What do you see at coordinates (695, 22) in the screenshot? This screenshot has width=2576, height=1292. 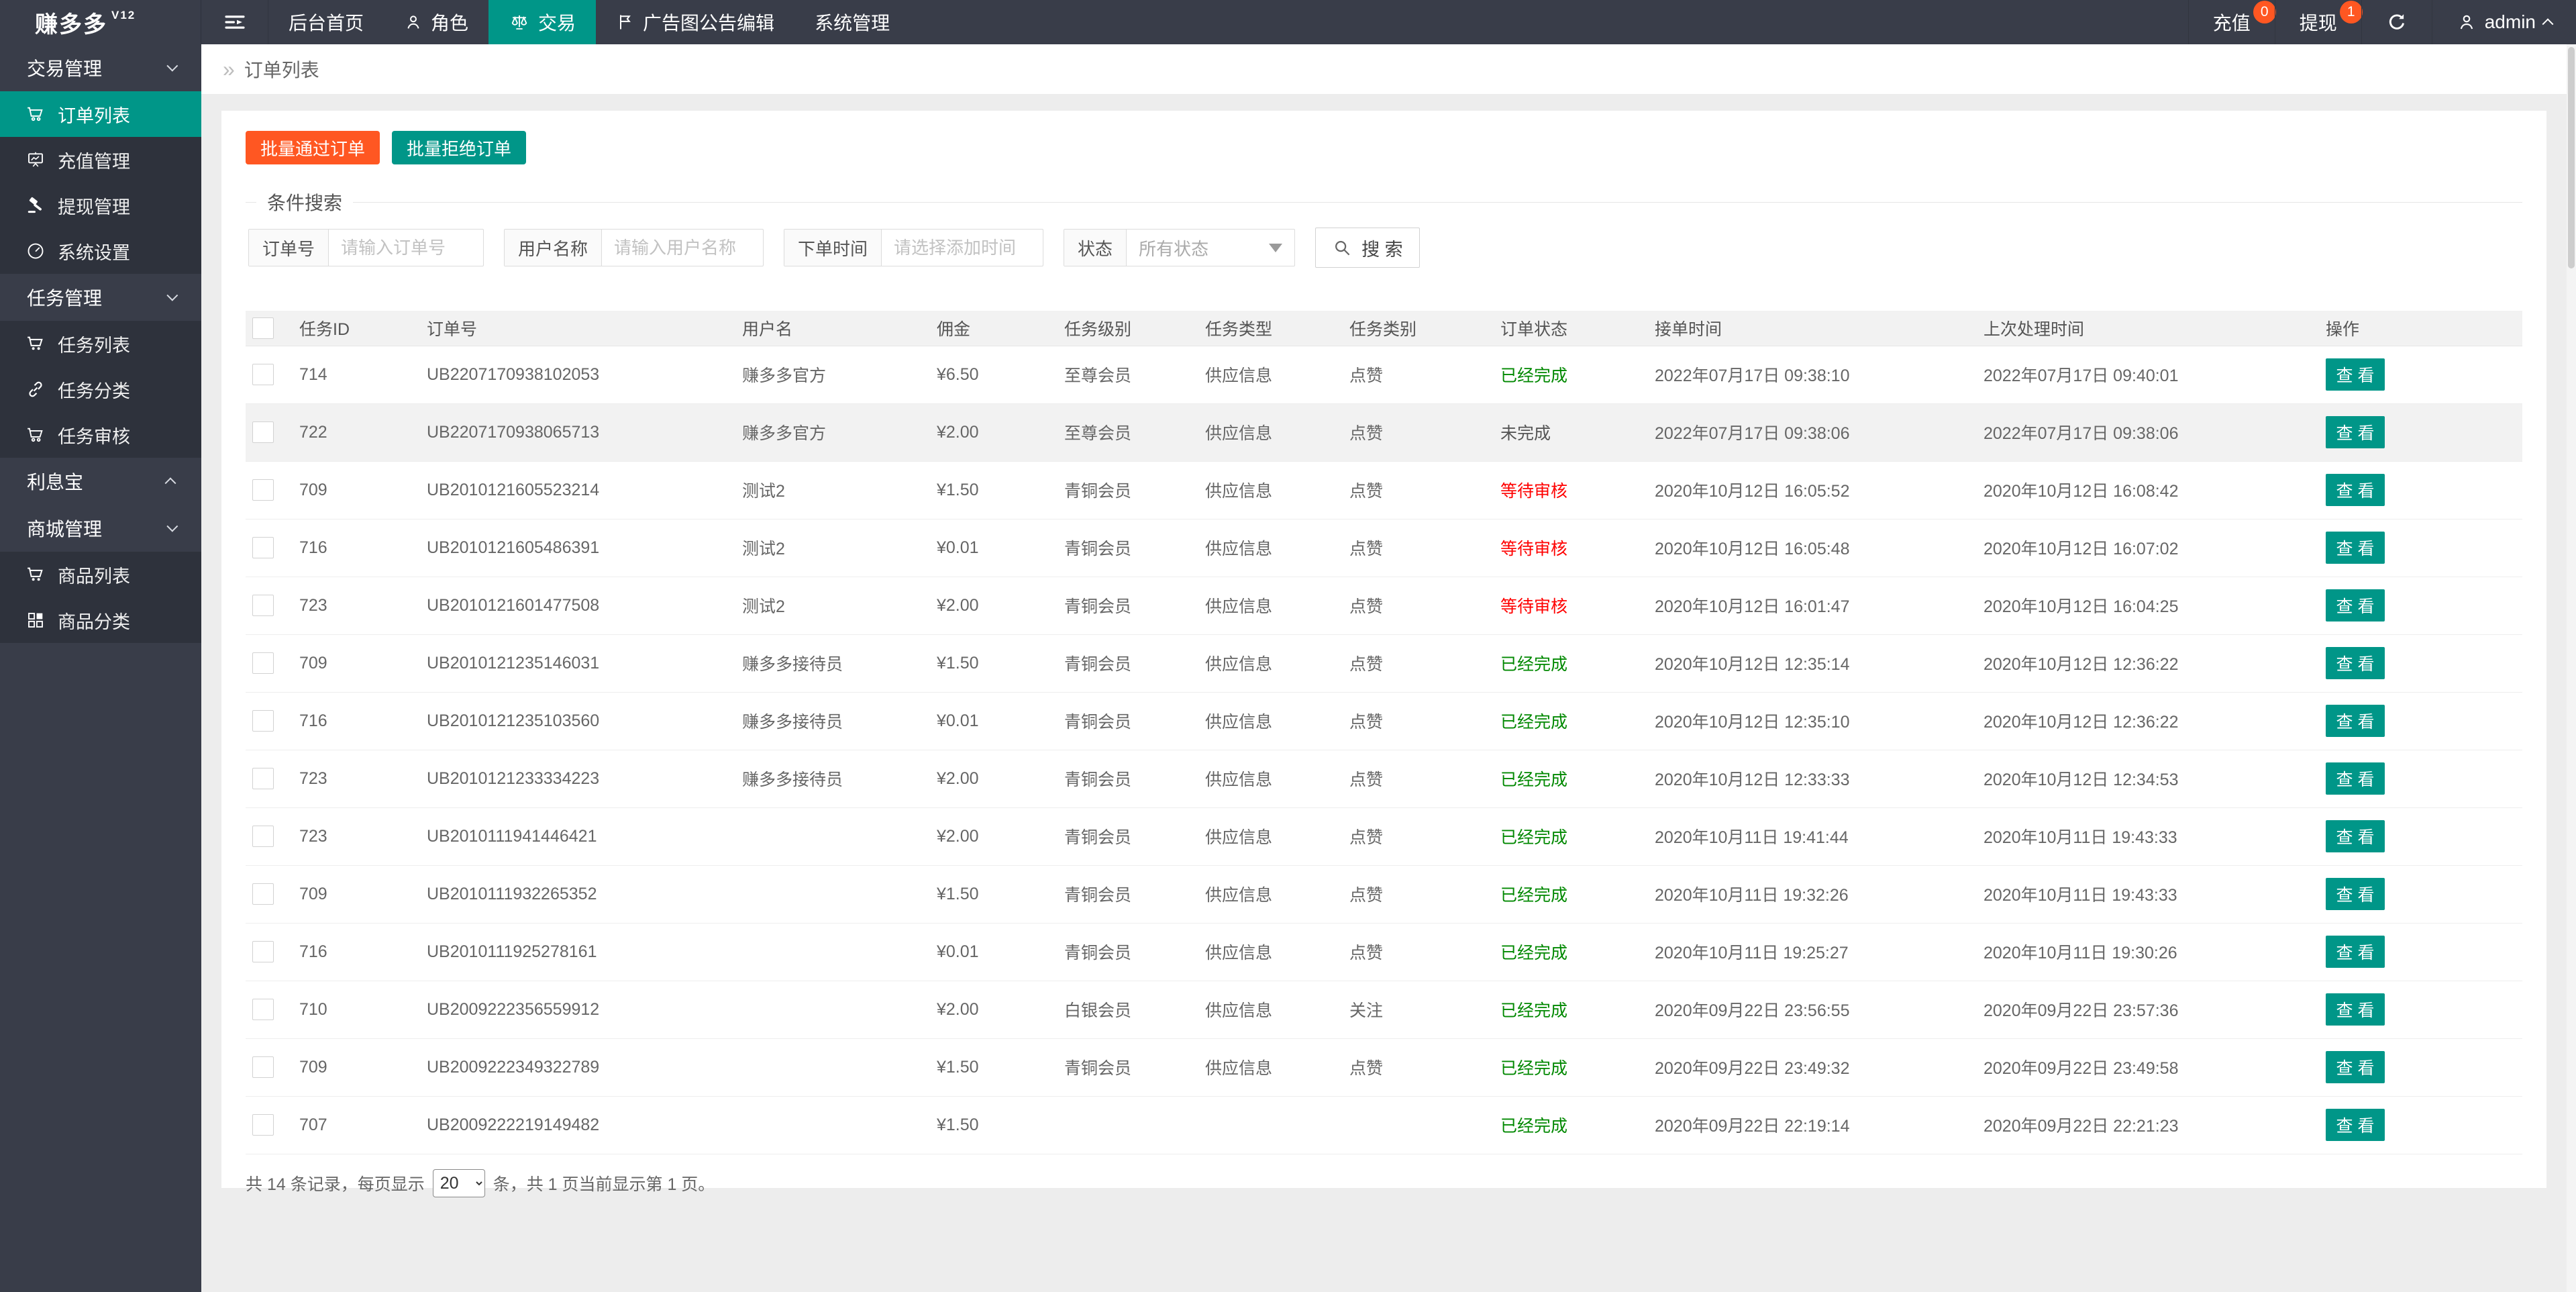 I see `top-nav-item: 广告图公告编辑` at bounding box center [695, 22].